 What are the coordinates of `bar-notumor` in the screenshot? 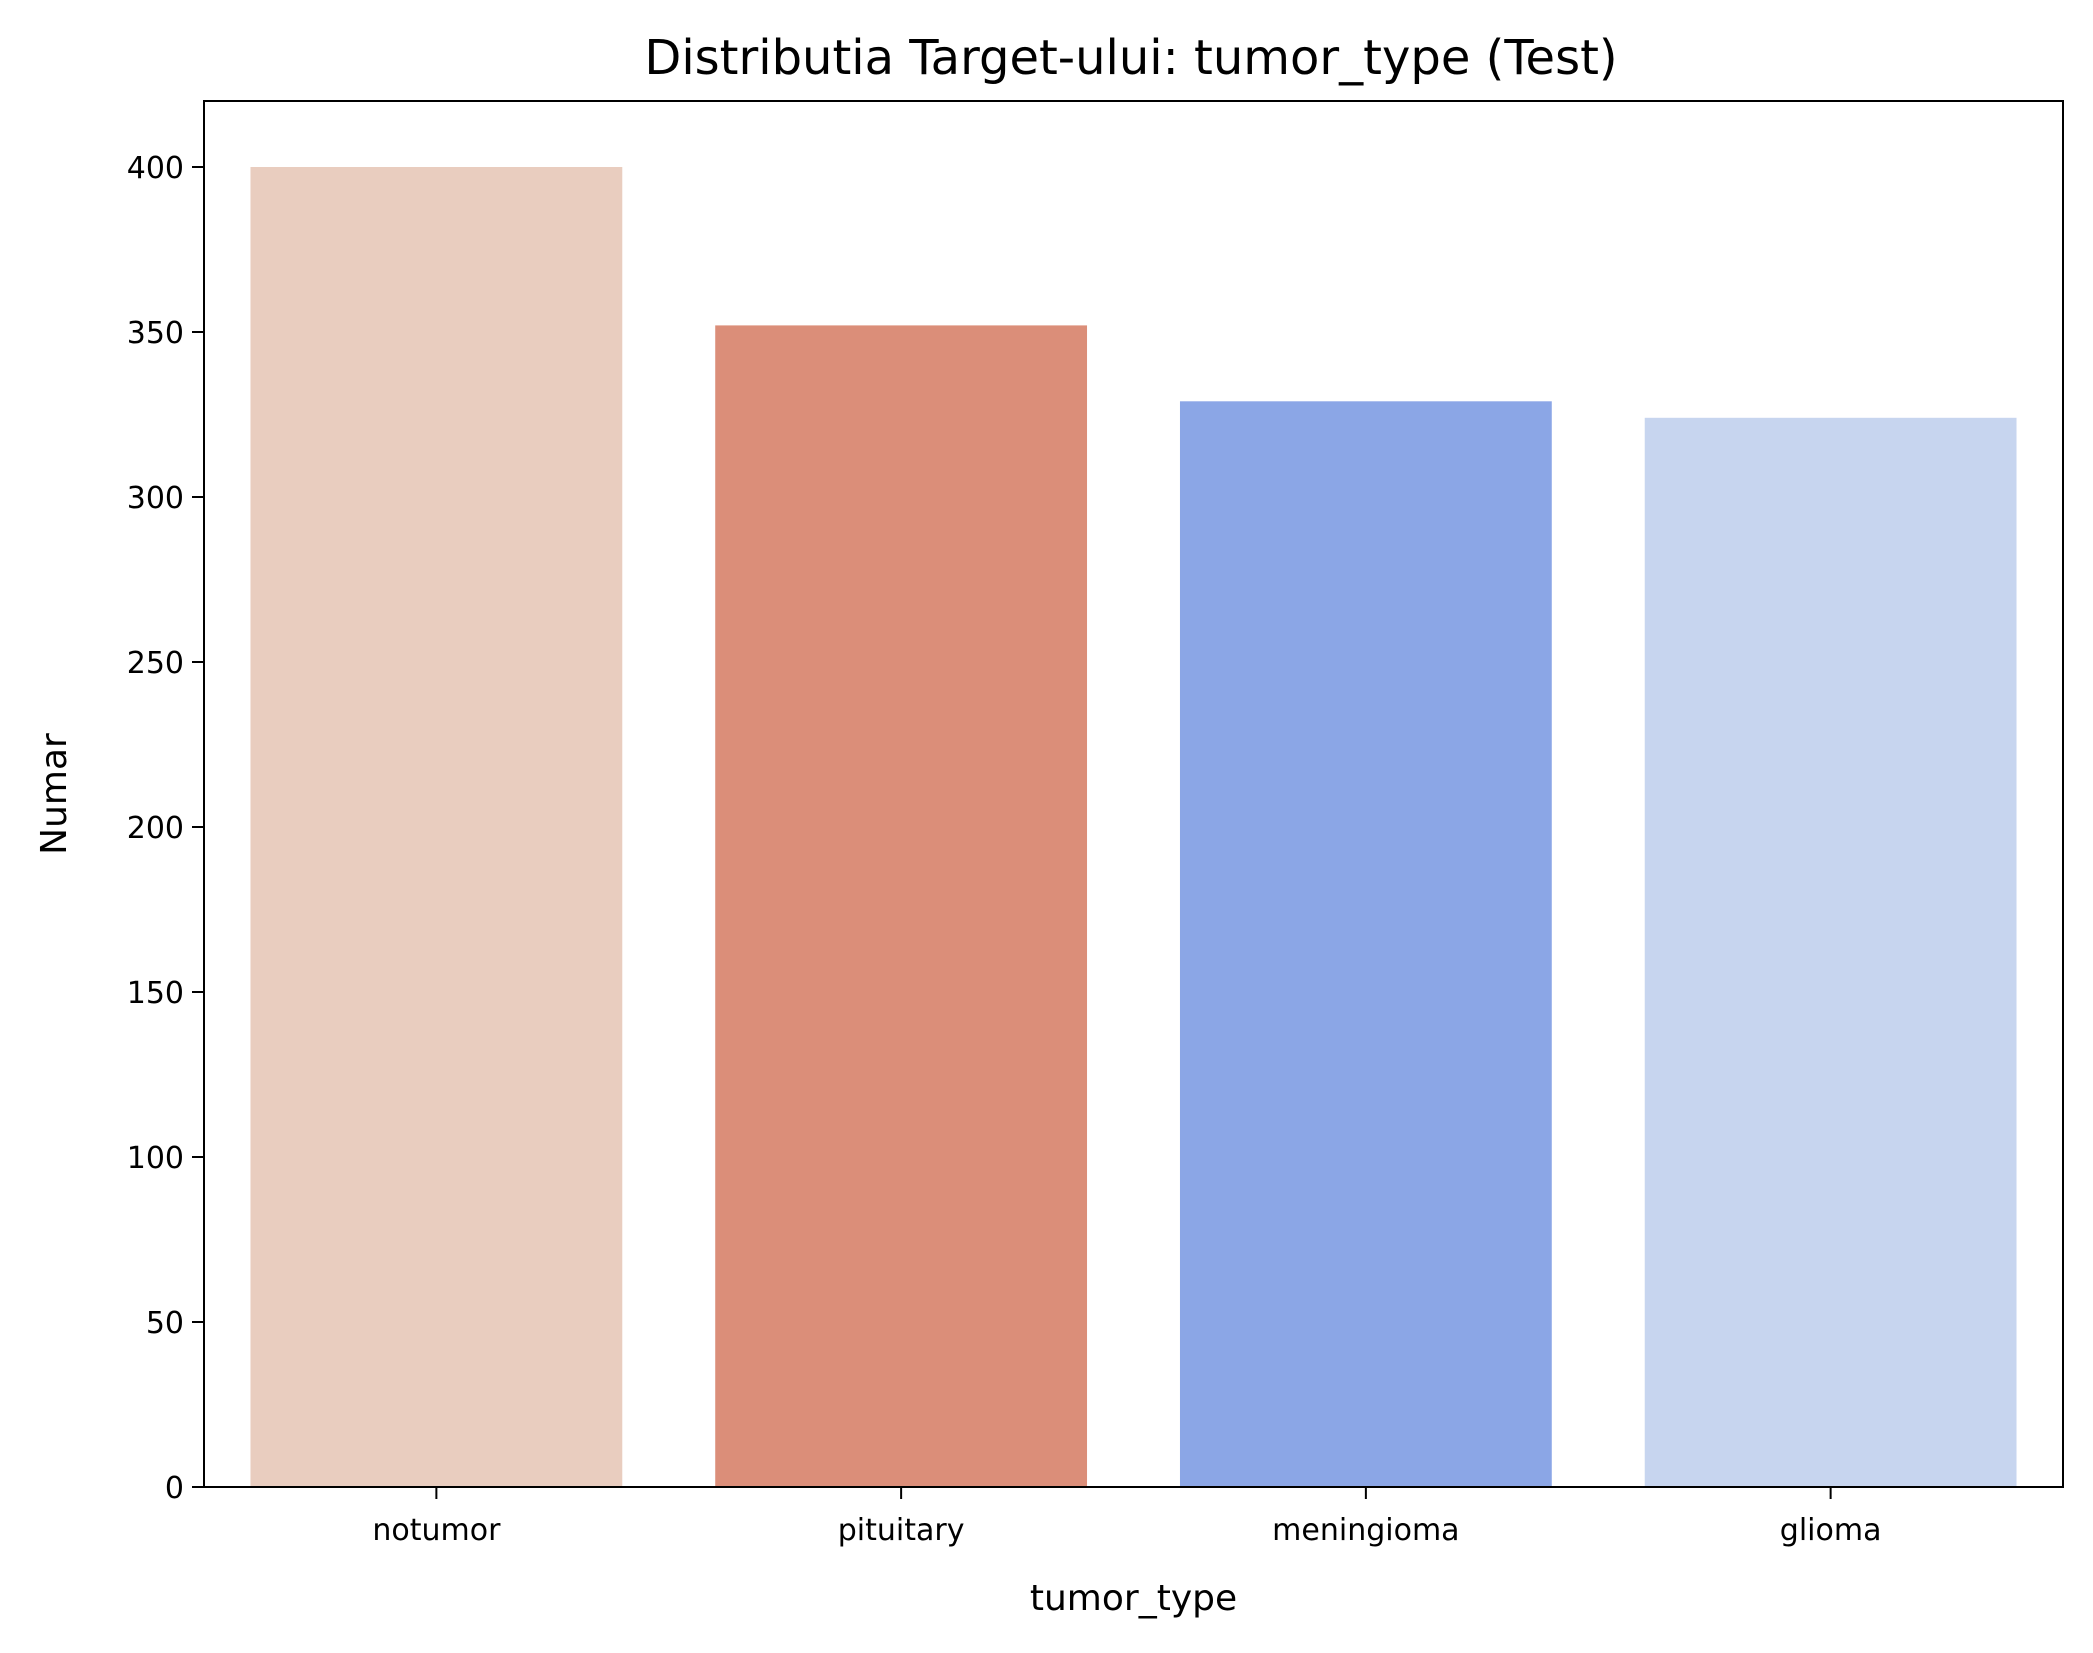 It's located at (436, 827).